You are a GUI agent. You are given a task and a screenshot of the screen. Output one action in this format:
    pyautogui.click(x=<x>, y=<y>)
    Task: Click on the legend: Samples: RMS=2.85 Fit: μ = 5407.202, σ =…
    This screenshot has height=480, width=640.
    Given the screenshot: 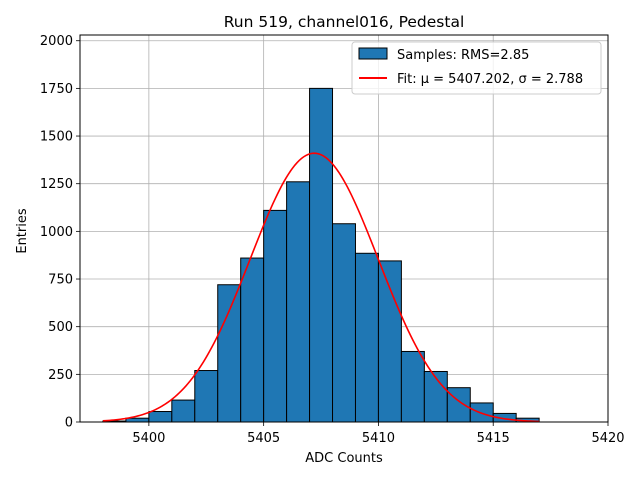 What is the action you would take?
    pyautogui.click(x=476, y=68)
    